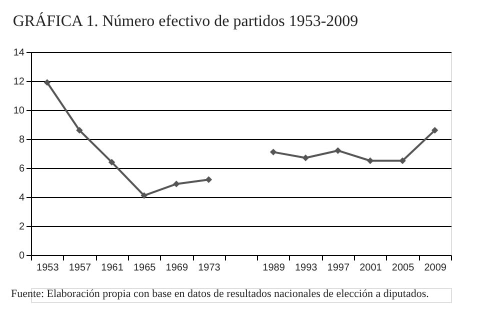 The height and width of the screenshot is (322, 489). What do you see at coordinates (80, 268) in the screenshot?
I see `x-tick-label: 1957` at bounding box center [80, 268].